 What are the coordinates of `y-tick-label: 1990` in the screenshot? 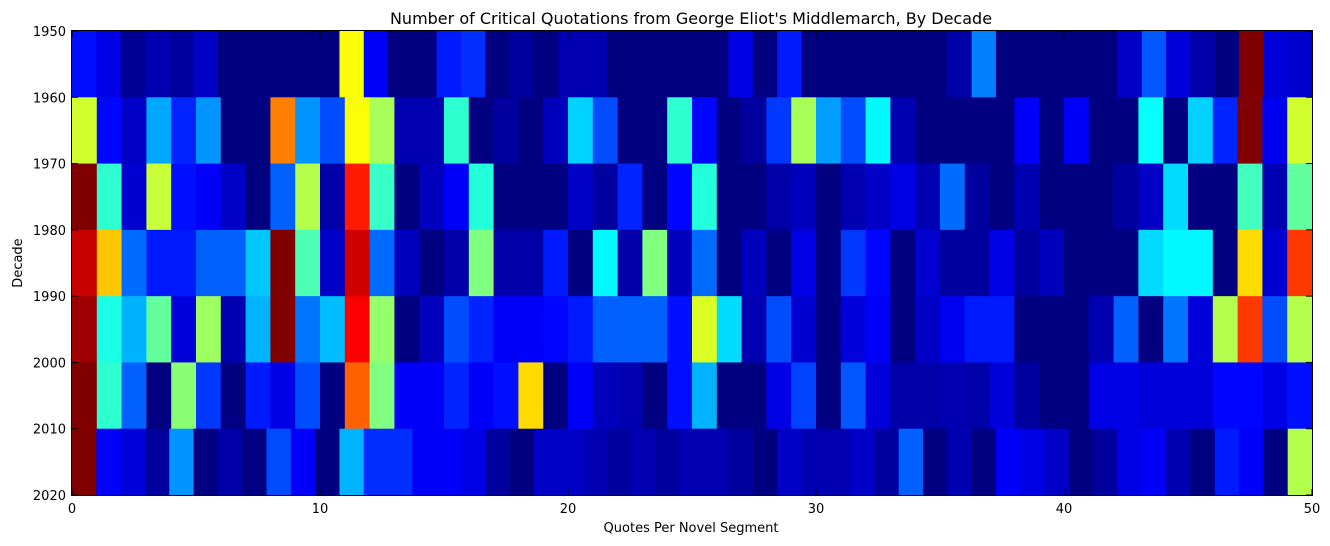 It's located at (49, 297).